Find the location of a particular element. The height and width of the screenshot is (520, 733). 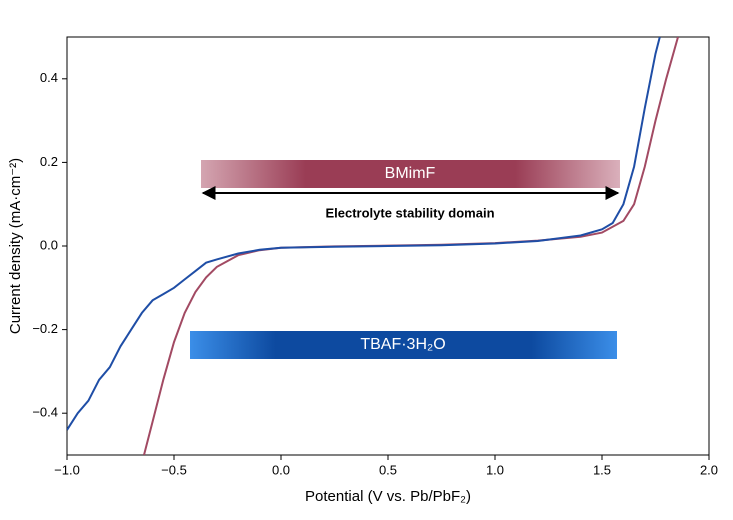

annotation: Electrolyte stability domain is located at coordinates (409, 212).